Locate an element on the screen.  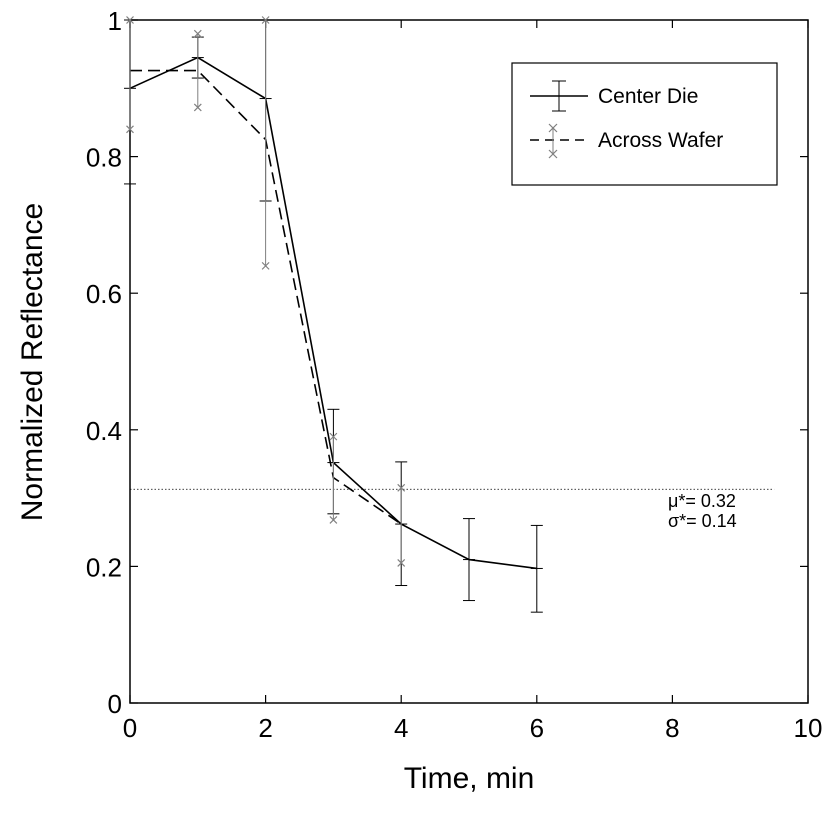
y-tick-label: 0.2 is located at coordinates (104, 567).